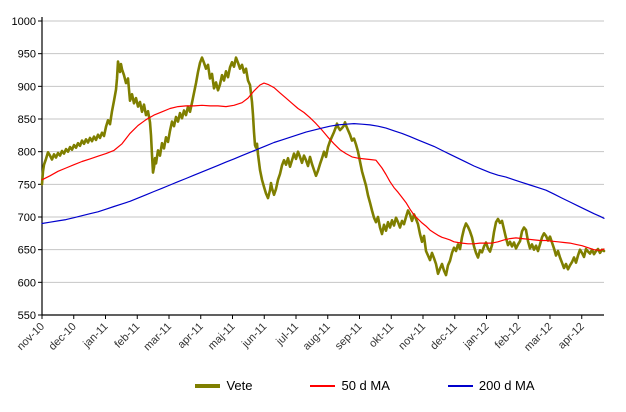 The image size is (626, 412). What do you see at coordinates (127, 336) in the screenshot?
I see `x-axis-label-feb-11: feb-11` at bounding box center [127, 336].